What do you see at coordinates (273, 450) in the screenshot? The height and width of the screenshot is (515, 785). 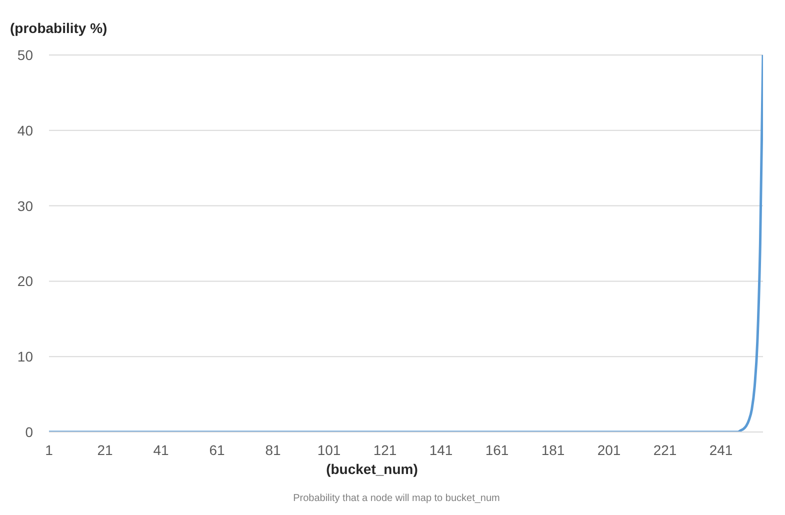 I see `x-tick-label: 81` at bounding box center [273, 450].